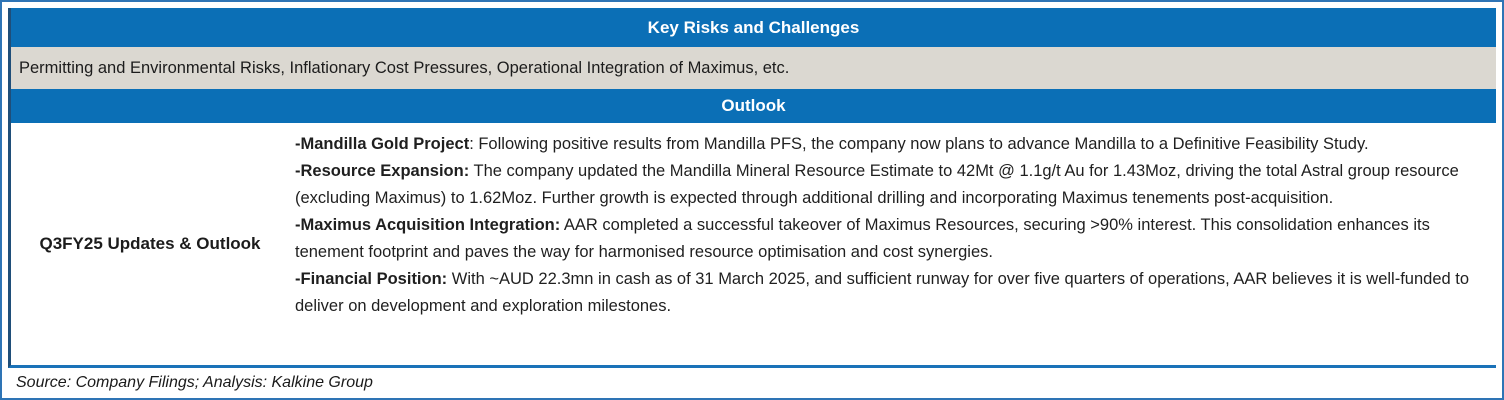 The width and height of the screenshot is (1504, 400). What do you see at coordinates (428, 225) in the screenshot?
I see `outlook-item-maximus-lead: -Maximus Acquisition Integration:` at bounding box center [428, 225].